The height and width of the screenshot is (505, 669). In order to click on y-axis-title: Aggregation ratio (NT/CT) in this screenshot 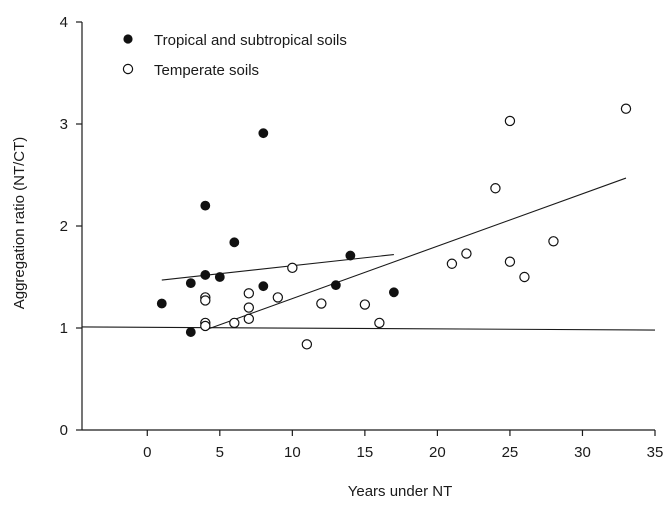, I will do `click(19, 223)`.